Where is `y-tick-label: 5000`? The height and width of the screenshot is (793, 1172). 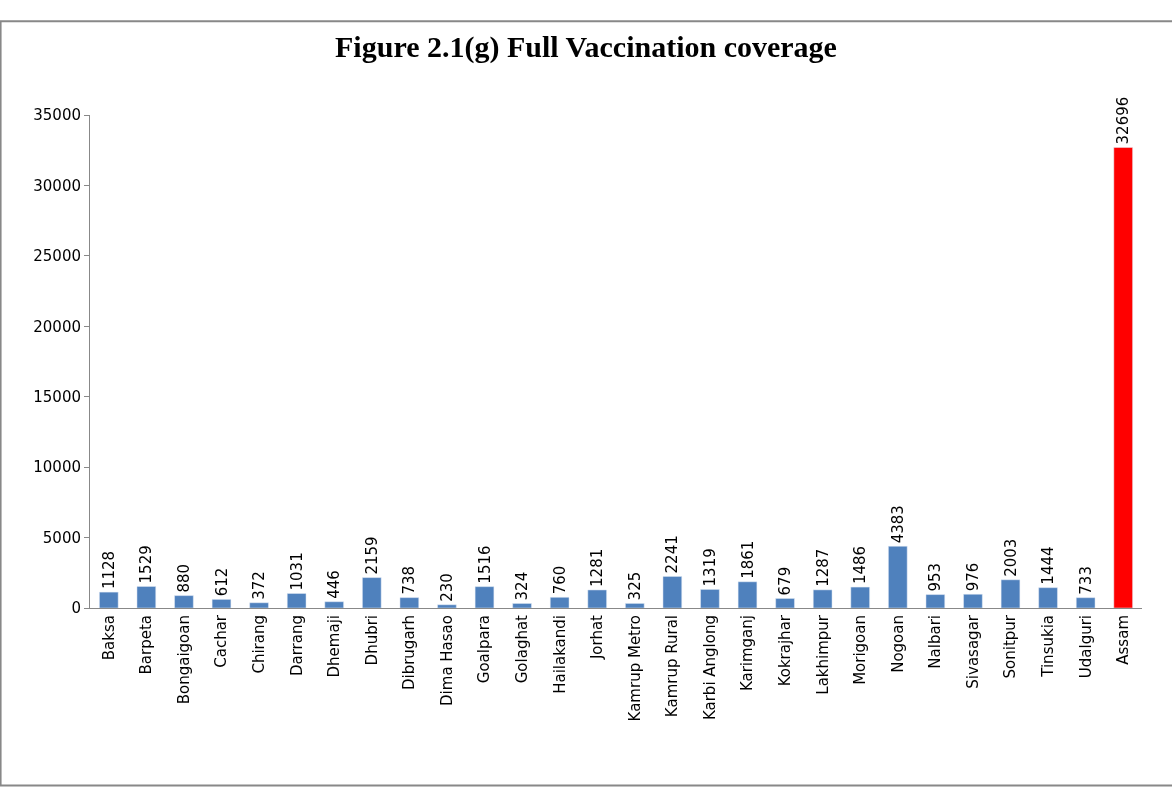 y-tick-label: 5000 is located at coordinates (61, 537).